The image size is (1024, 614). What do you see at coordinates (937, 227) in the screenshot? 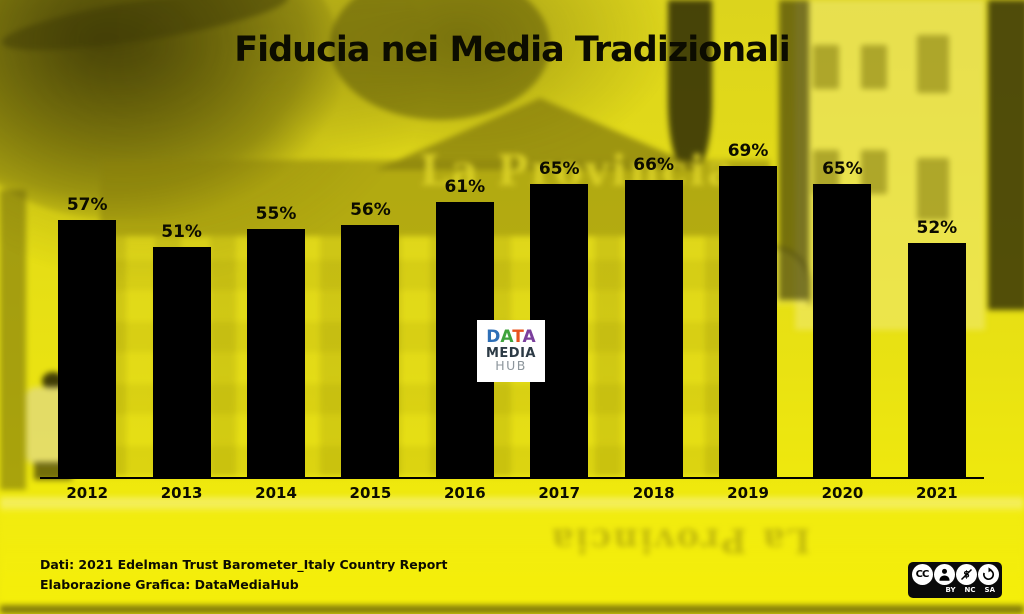
I see `bar-value-label: 52%` at bounding box center [937, 227].